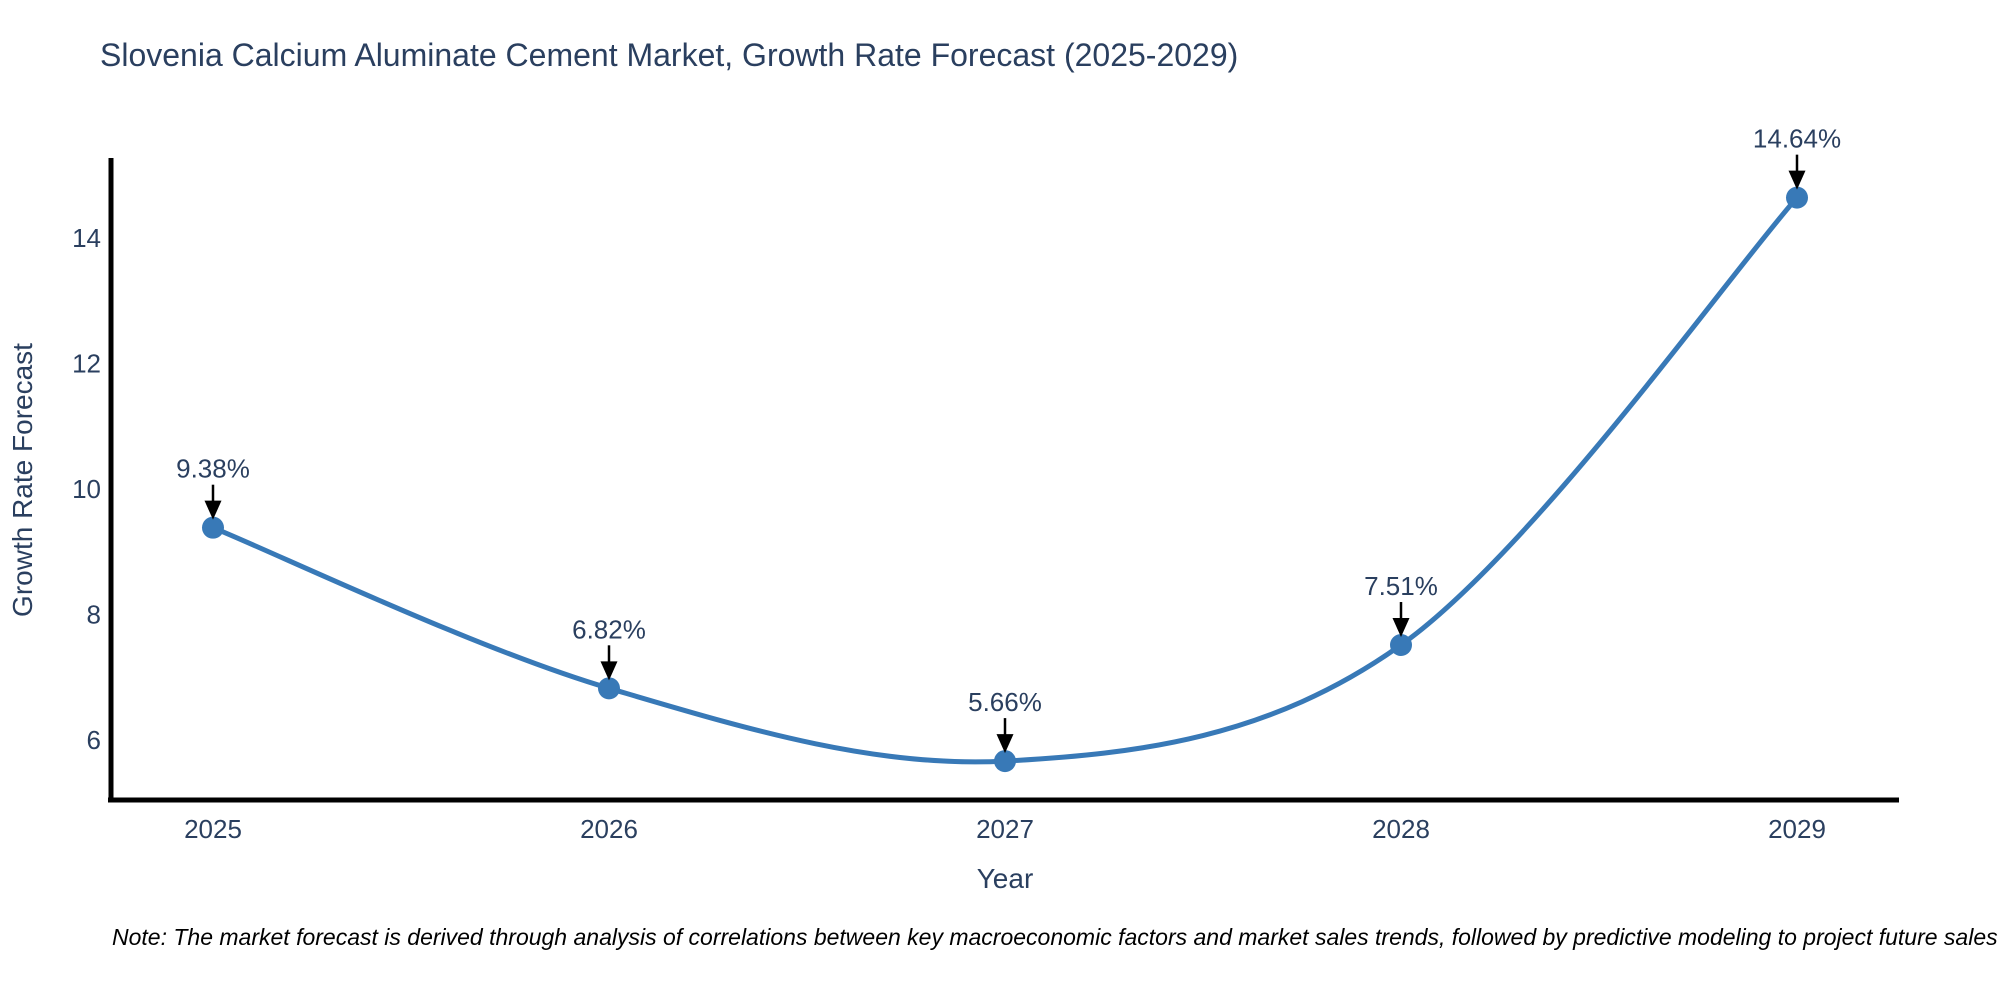 Image resolution: width=2000 pixels, height=1000 pixels. What do you see at coordinates (22, 480) in the screenshot?
I see `y-axis-title: Growth Rate Forecast` at bounding box center [22, 480].